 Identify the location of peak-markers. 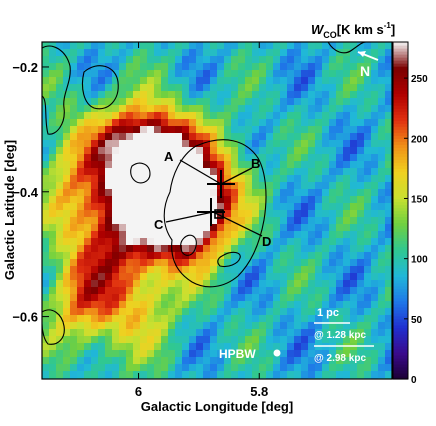
(216, 198).